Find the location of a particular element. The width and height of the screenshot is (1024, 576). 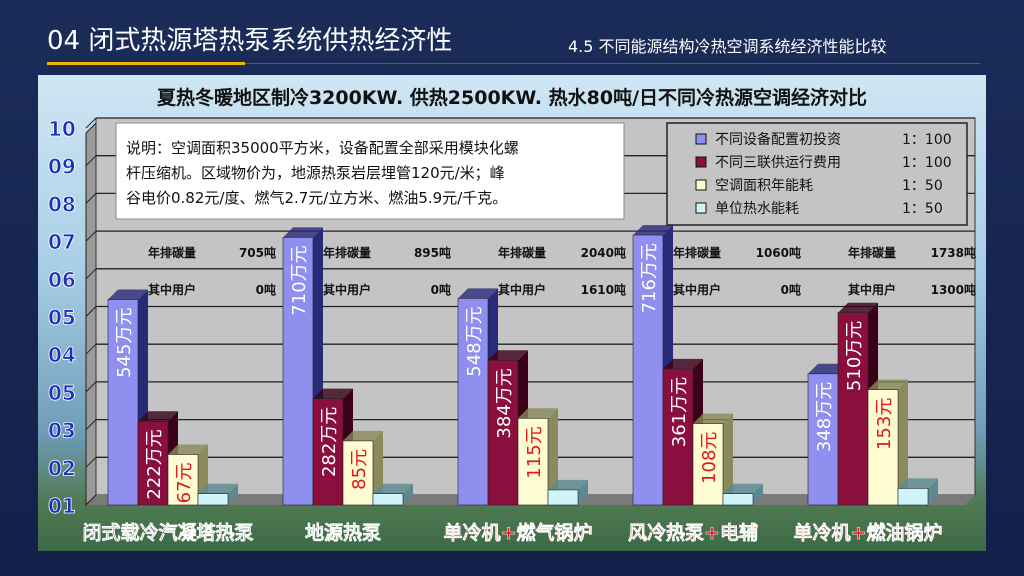

annotation-user-value: 1610吨 is located at coordinates (603, 289).